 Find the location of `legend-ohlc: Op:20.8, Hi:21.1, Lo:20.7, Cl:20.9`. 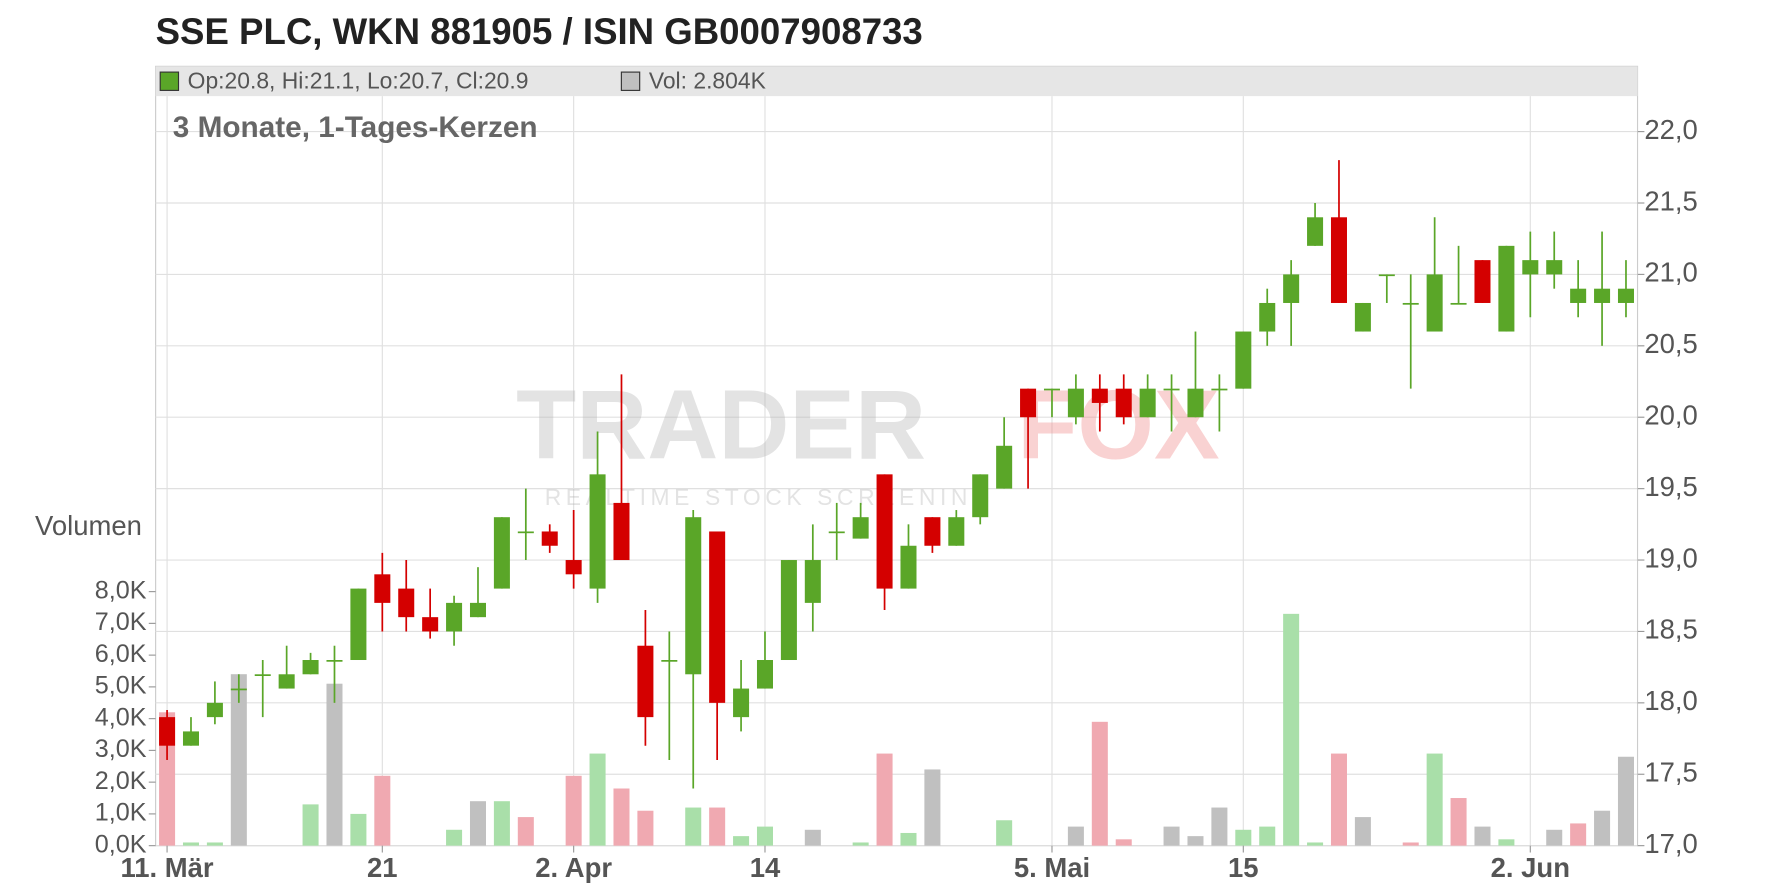

legend-ohlc: Op:20.8, Hi:21.1, Lo:20.7, Cl:20.9 is located at coordinates (358, 80).